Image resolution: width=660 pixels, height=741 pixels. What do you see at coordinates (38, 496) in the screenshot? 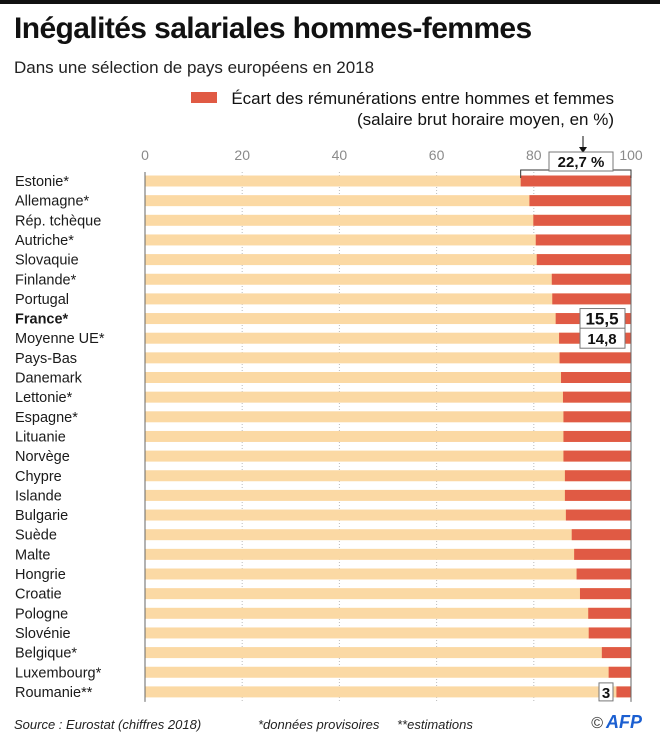
I see `category-label: Islande` at bounding box center [38, 496].